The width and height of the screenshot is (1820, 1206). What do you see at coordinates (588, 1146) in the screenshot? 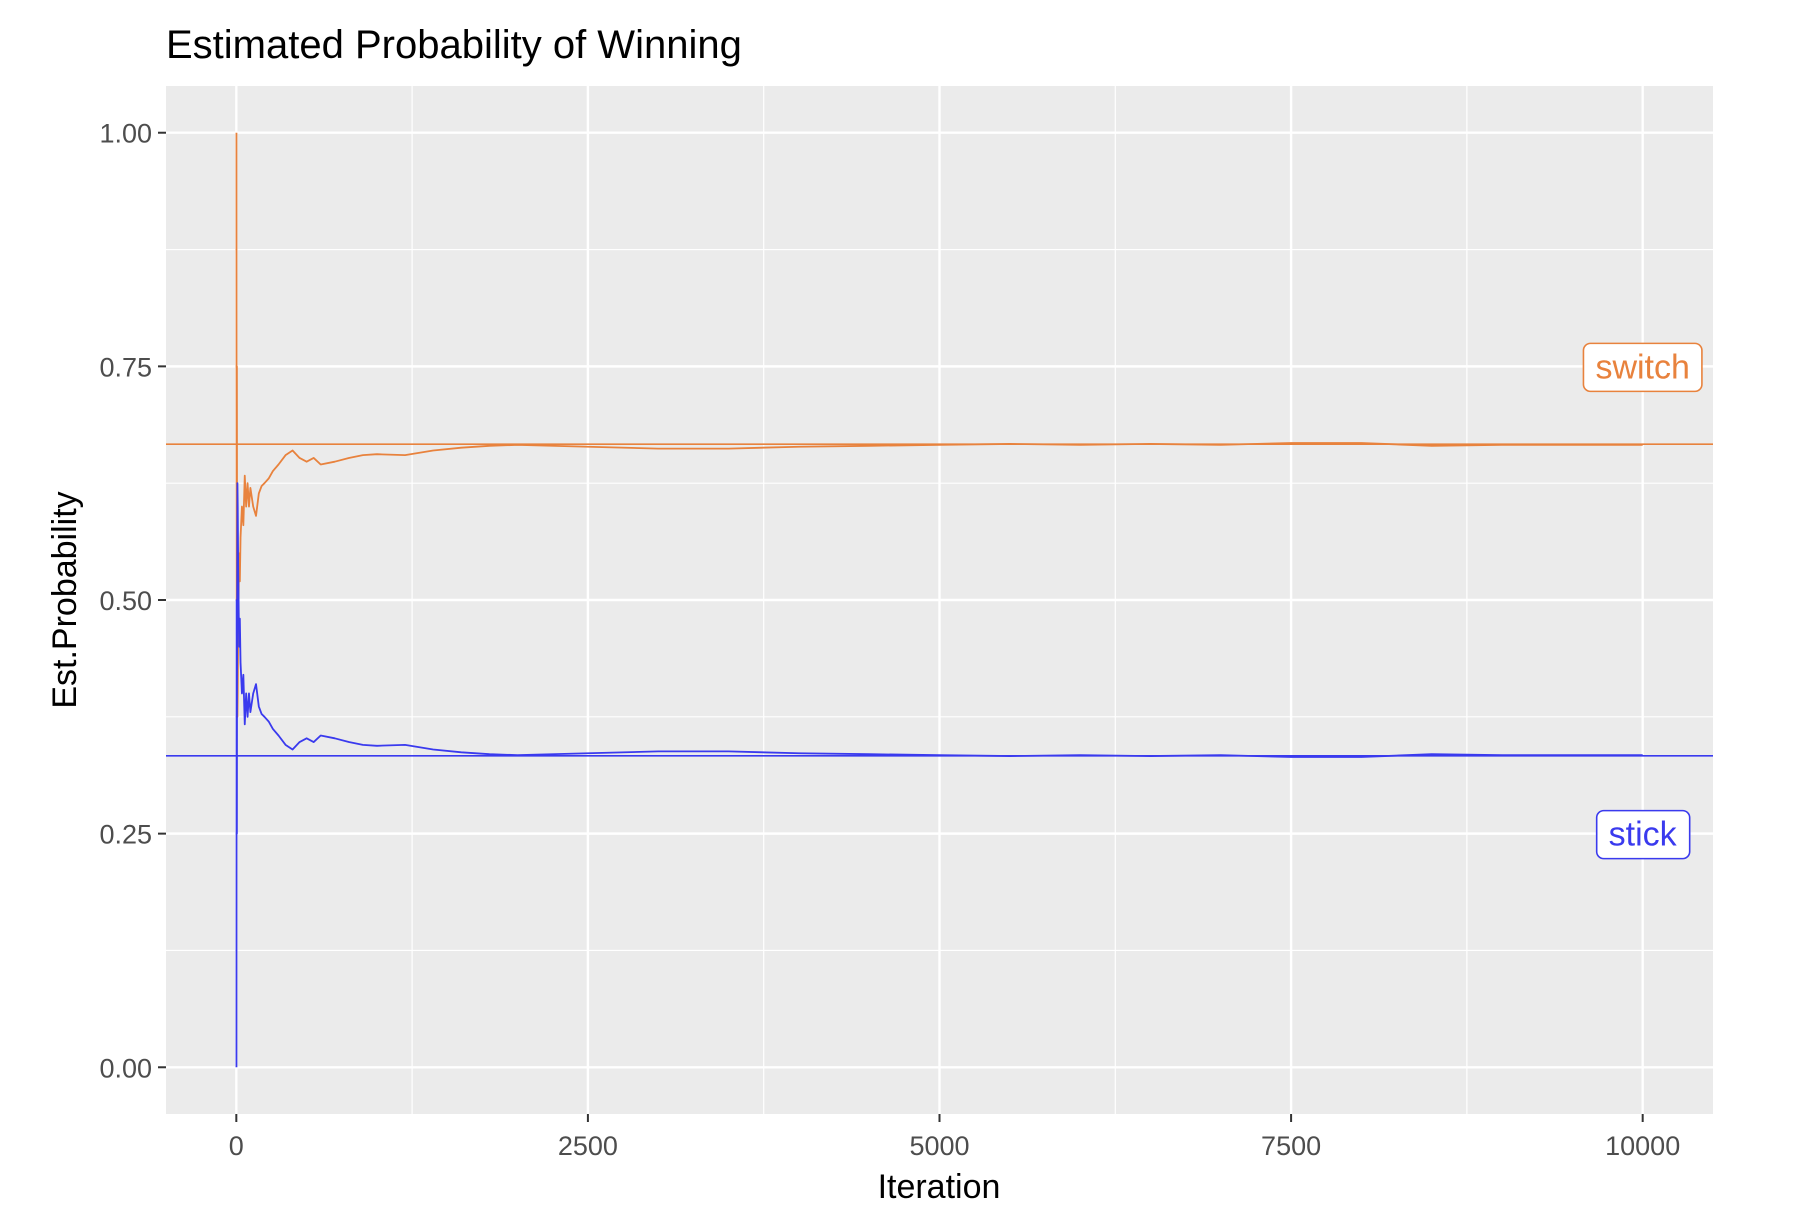
I see `x-tick-label: 2500` at bounding box center [588, 1146].